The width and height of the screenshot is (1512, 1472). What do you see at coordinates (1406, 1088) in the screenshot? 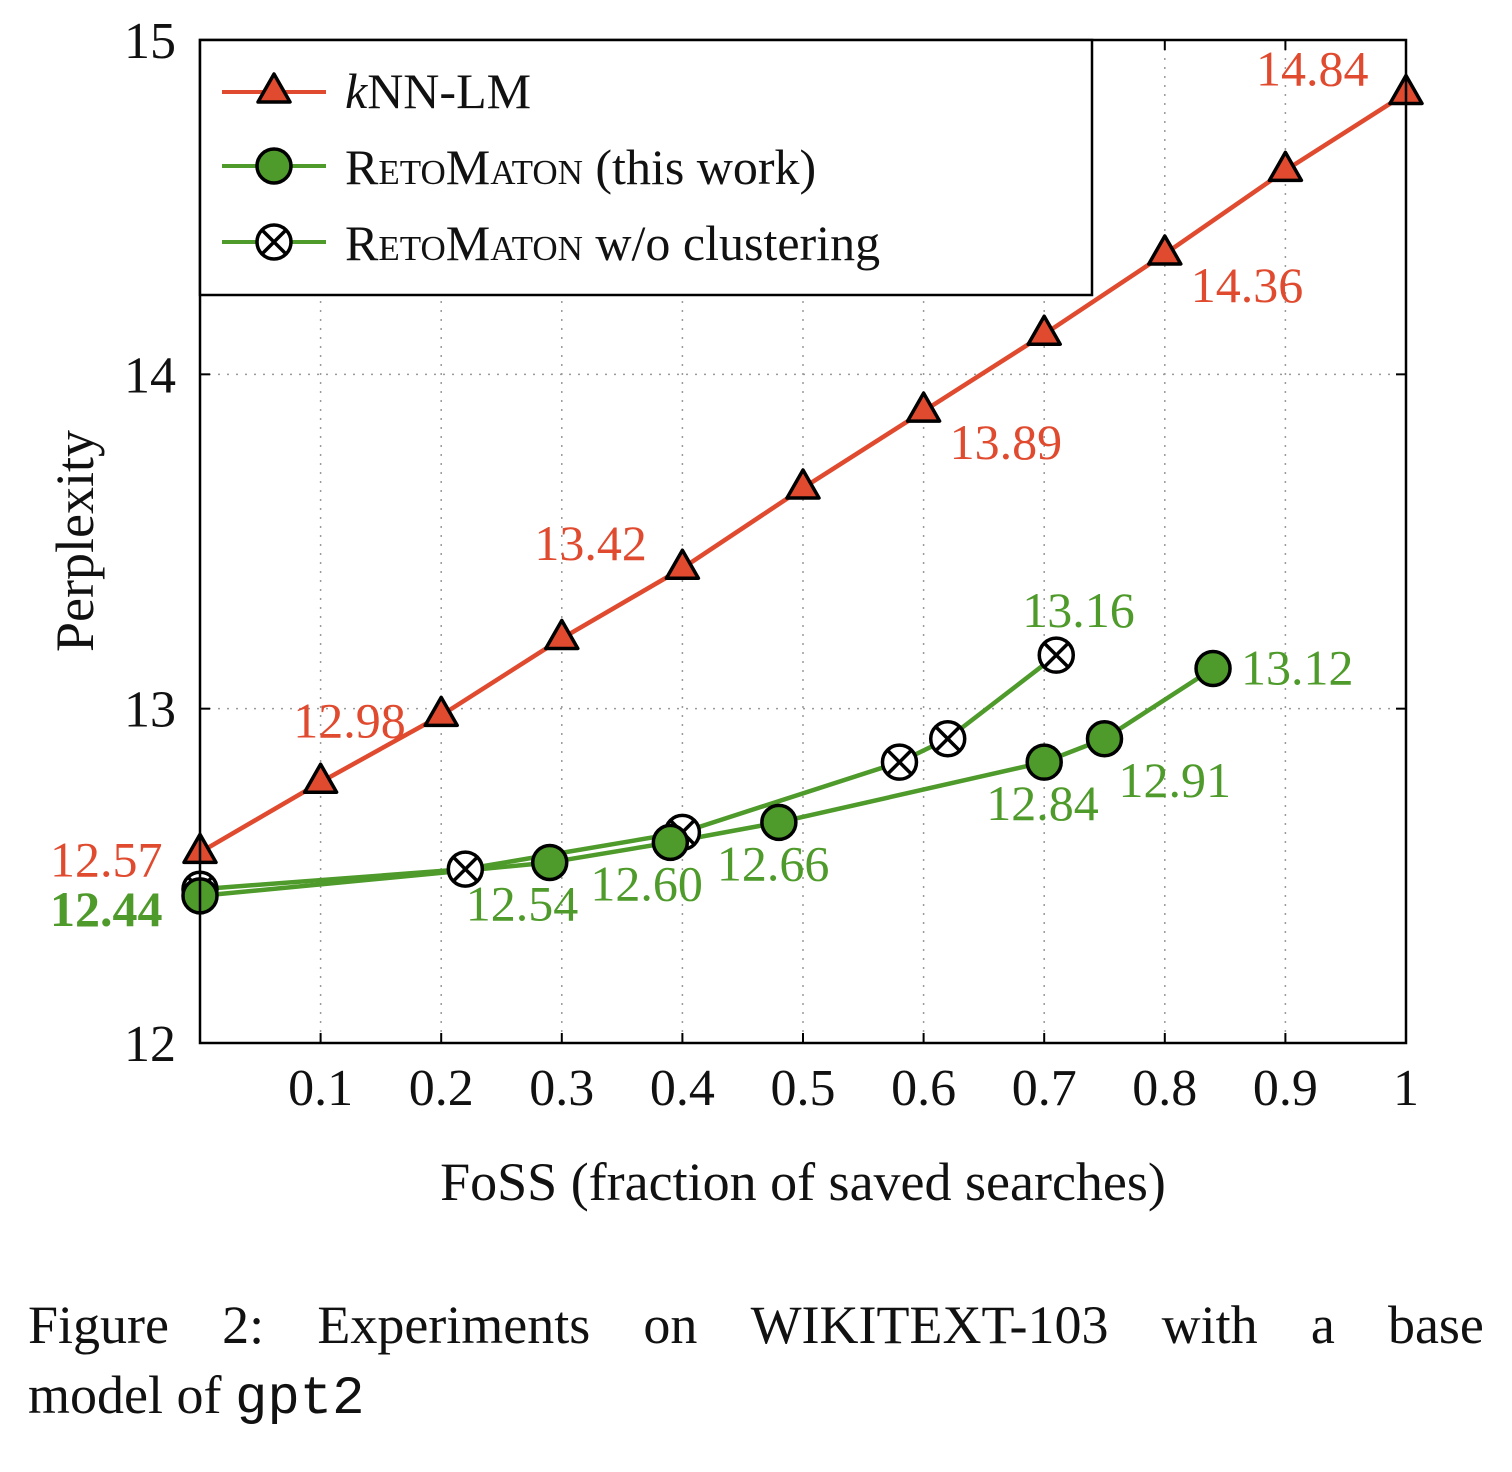
I see `x-tick-label: 1` at bounding box center [1406, 1088].